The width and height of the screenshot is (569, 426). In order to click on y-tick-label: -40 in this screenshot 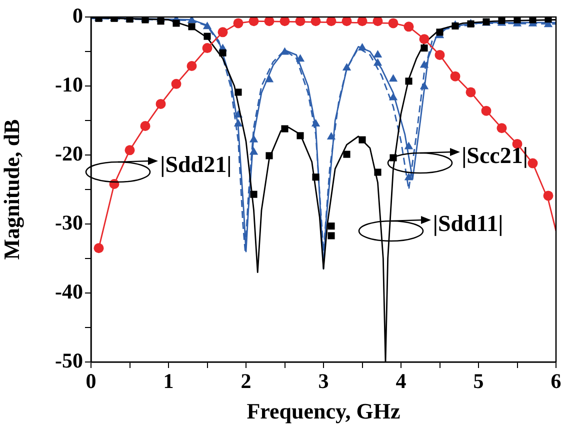, I will do `click(69, 291)`.